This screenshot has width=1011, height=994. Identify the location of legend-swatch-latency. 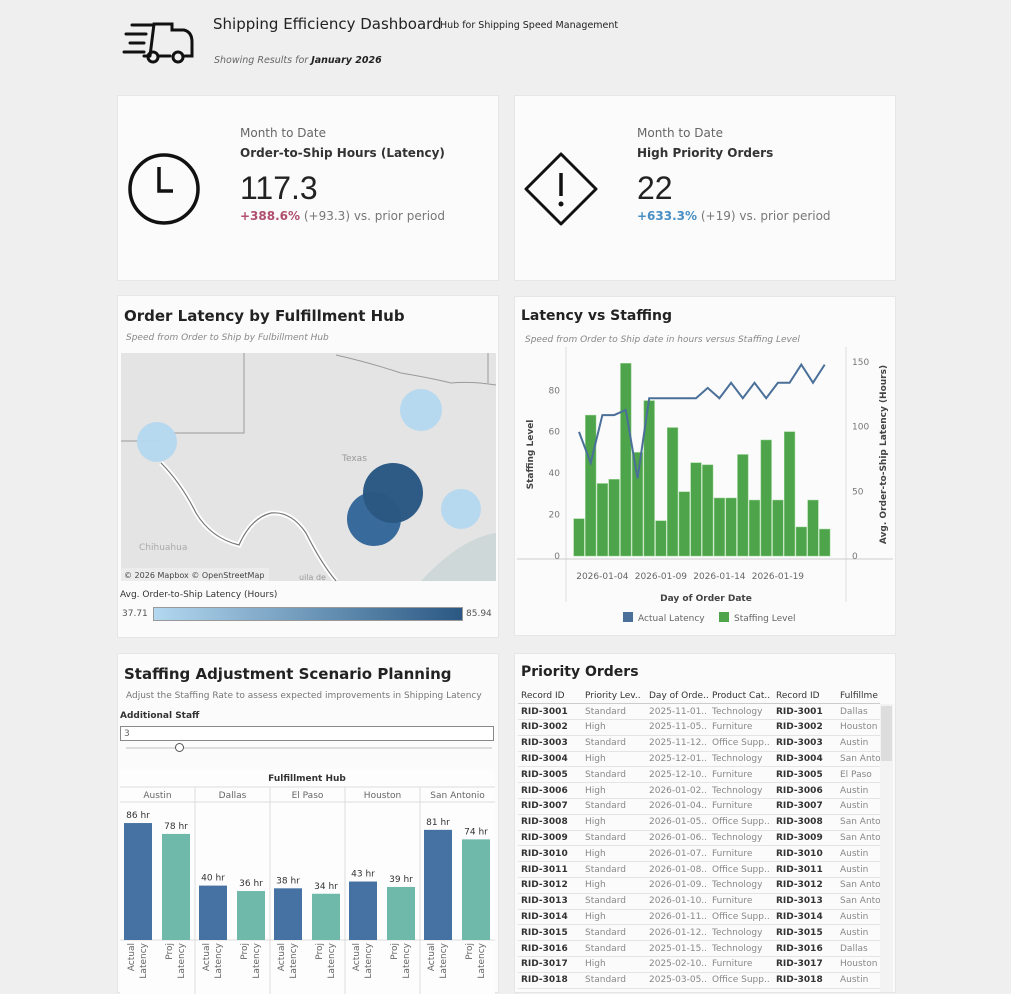
(628, 617).